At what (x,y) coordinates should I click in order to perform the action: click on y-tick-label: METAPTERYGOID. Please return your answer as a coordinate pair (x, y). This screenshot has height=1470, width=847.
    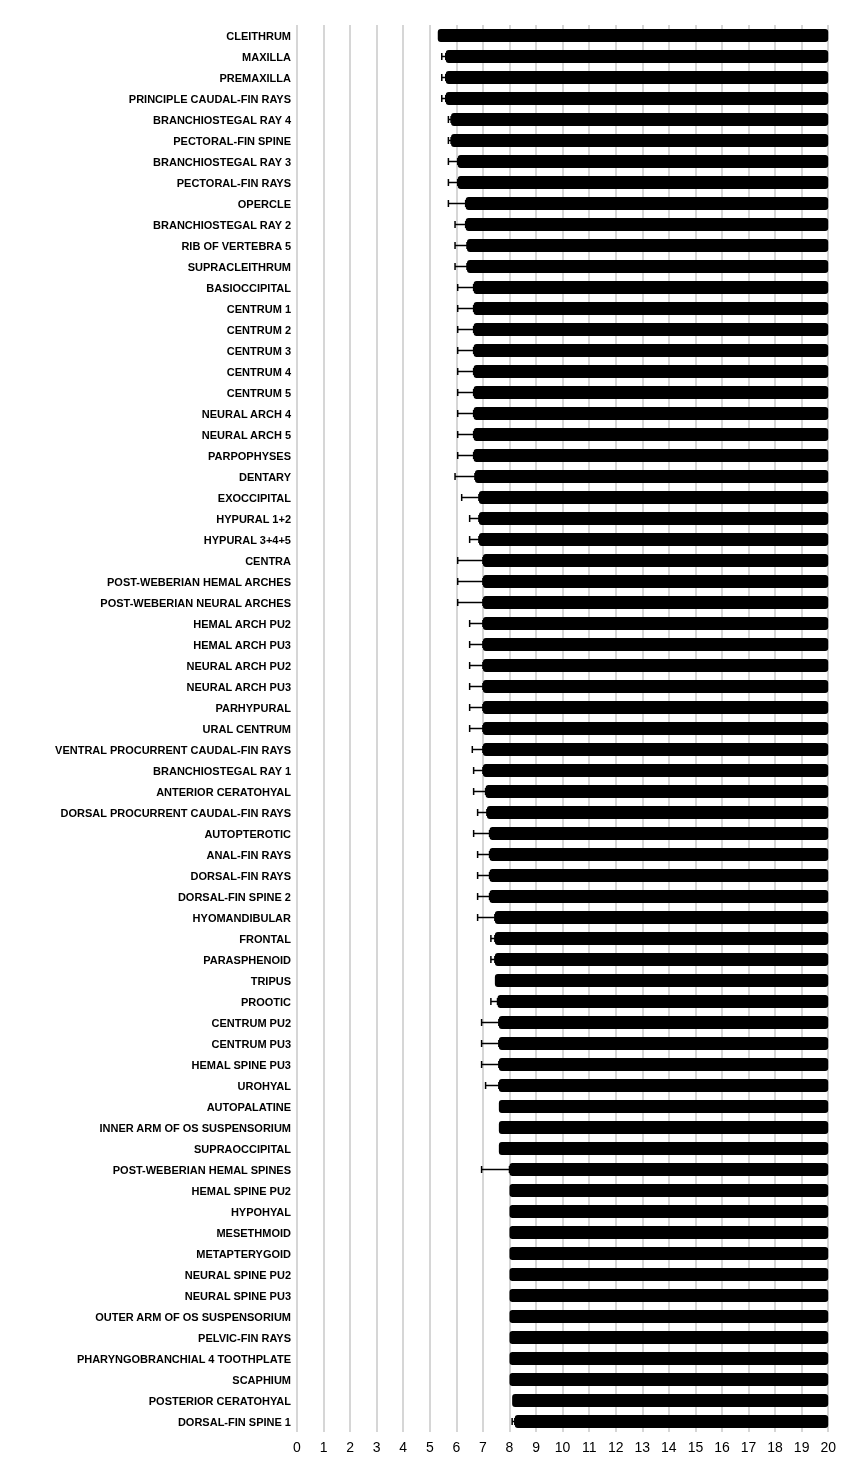
    Looking at the image, I should click on (244, 1253).